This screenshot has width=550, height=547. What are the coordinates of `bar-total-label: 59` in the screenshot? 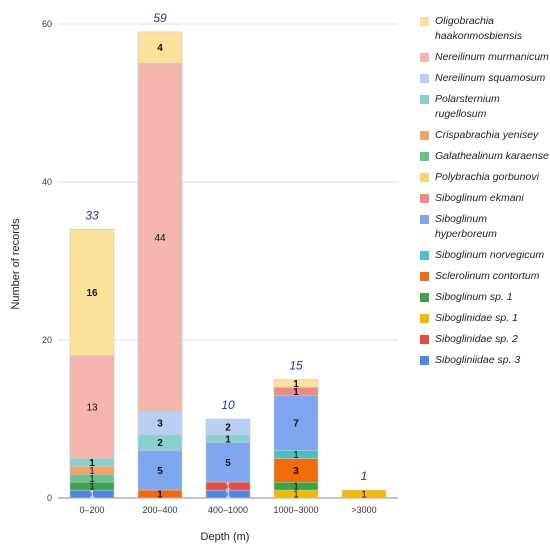 It's located at (160, 18).